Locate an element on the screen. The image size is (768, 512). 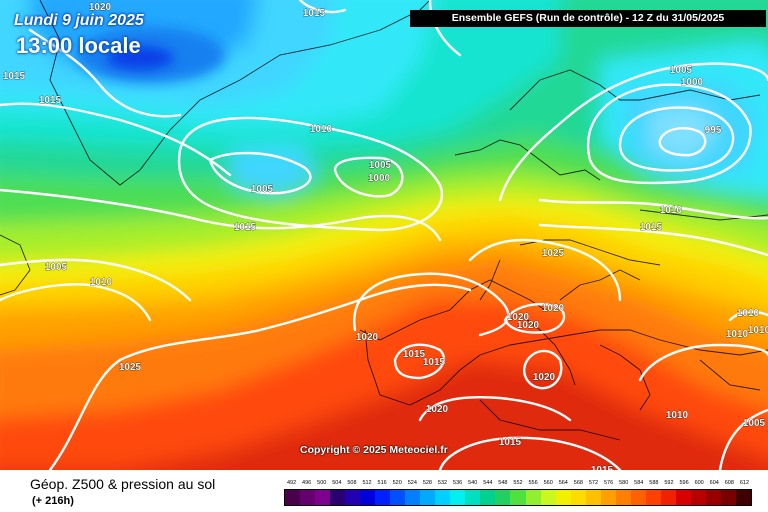
color-scale-tick-label: 508 is located at coordinates (352, 483).